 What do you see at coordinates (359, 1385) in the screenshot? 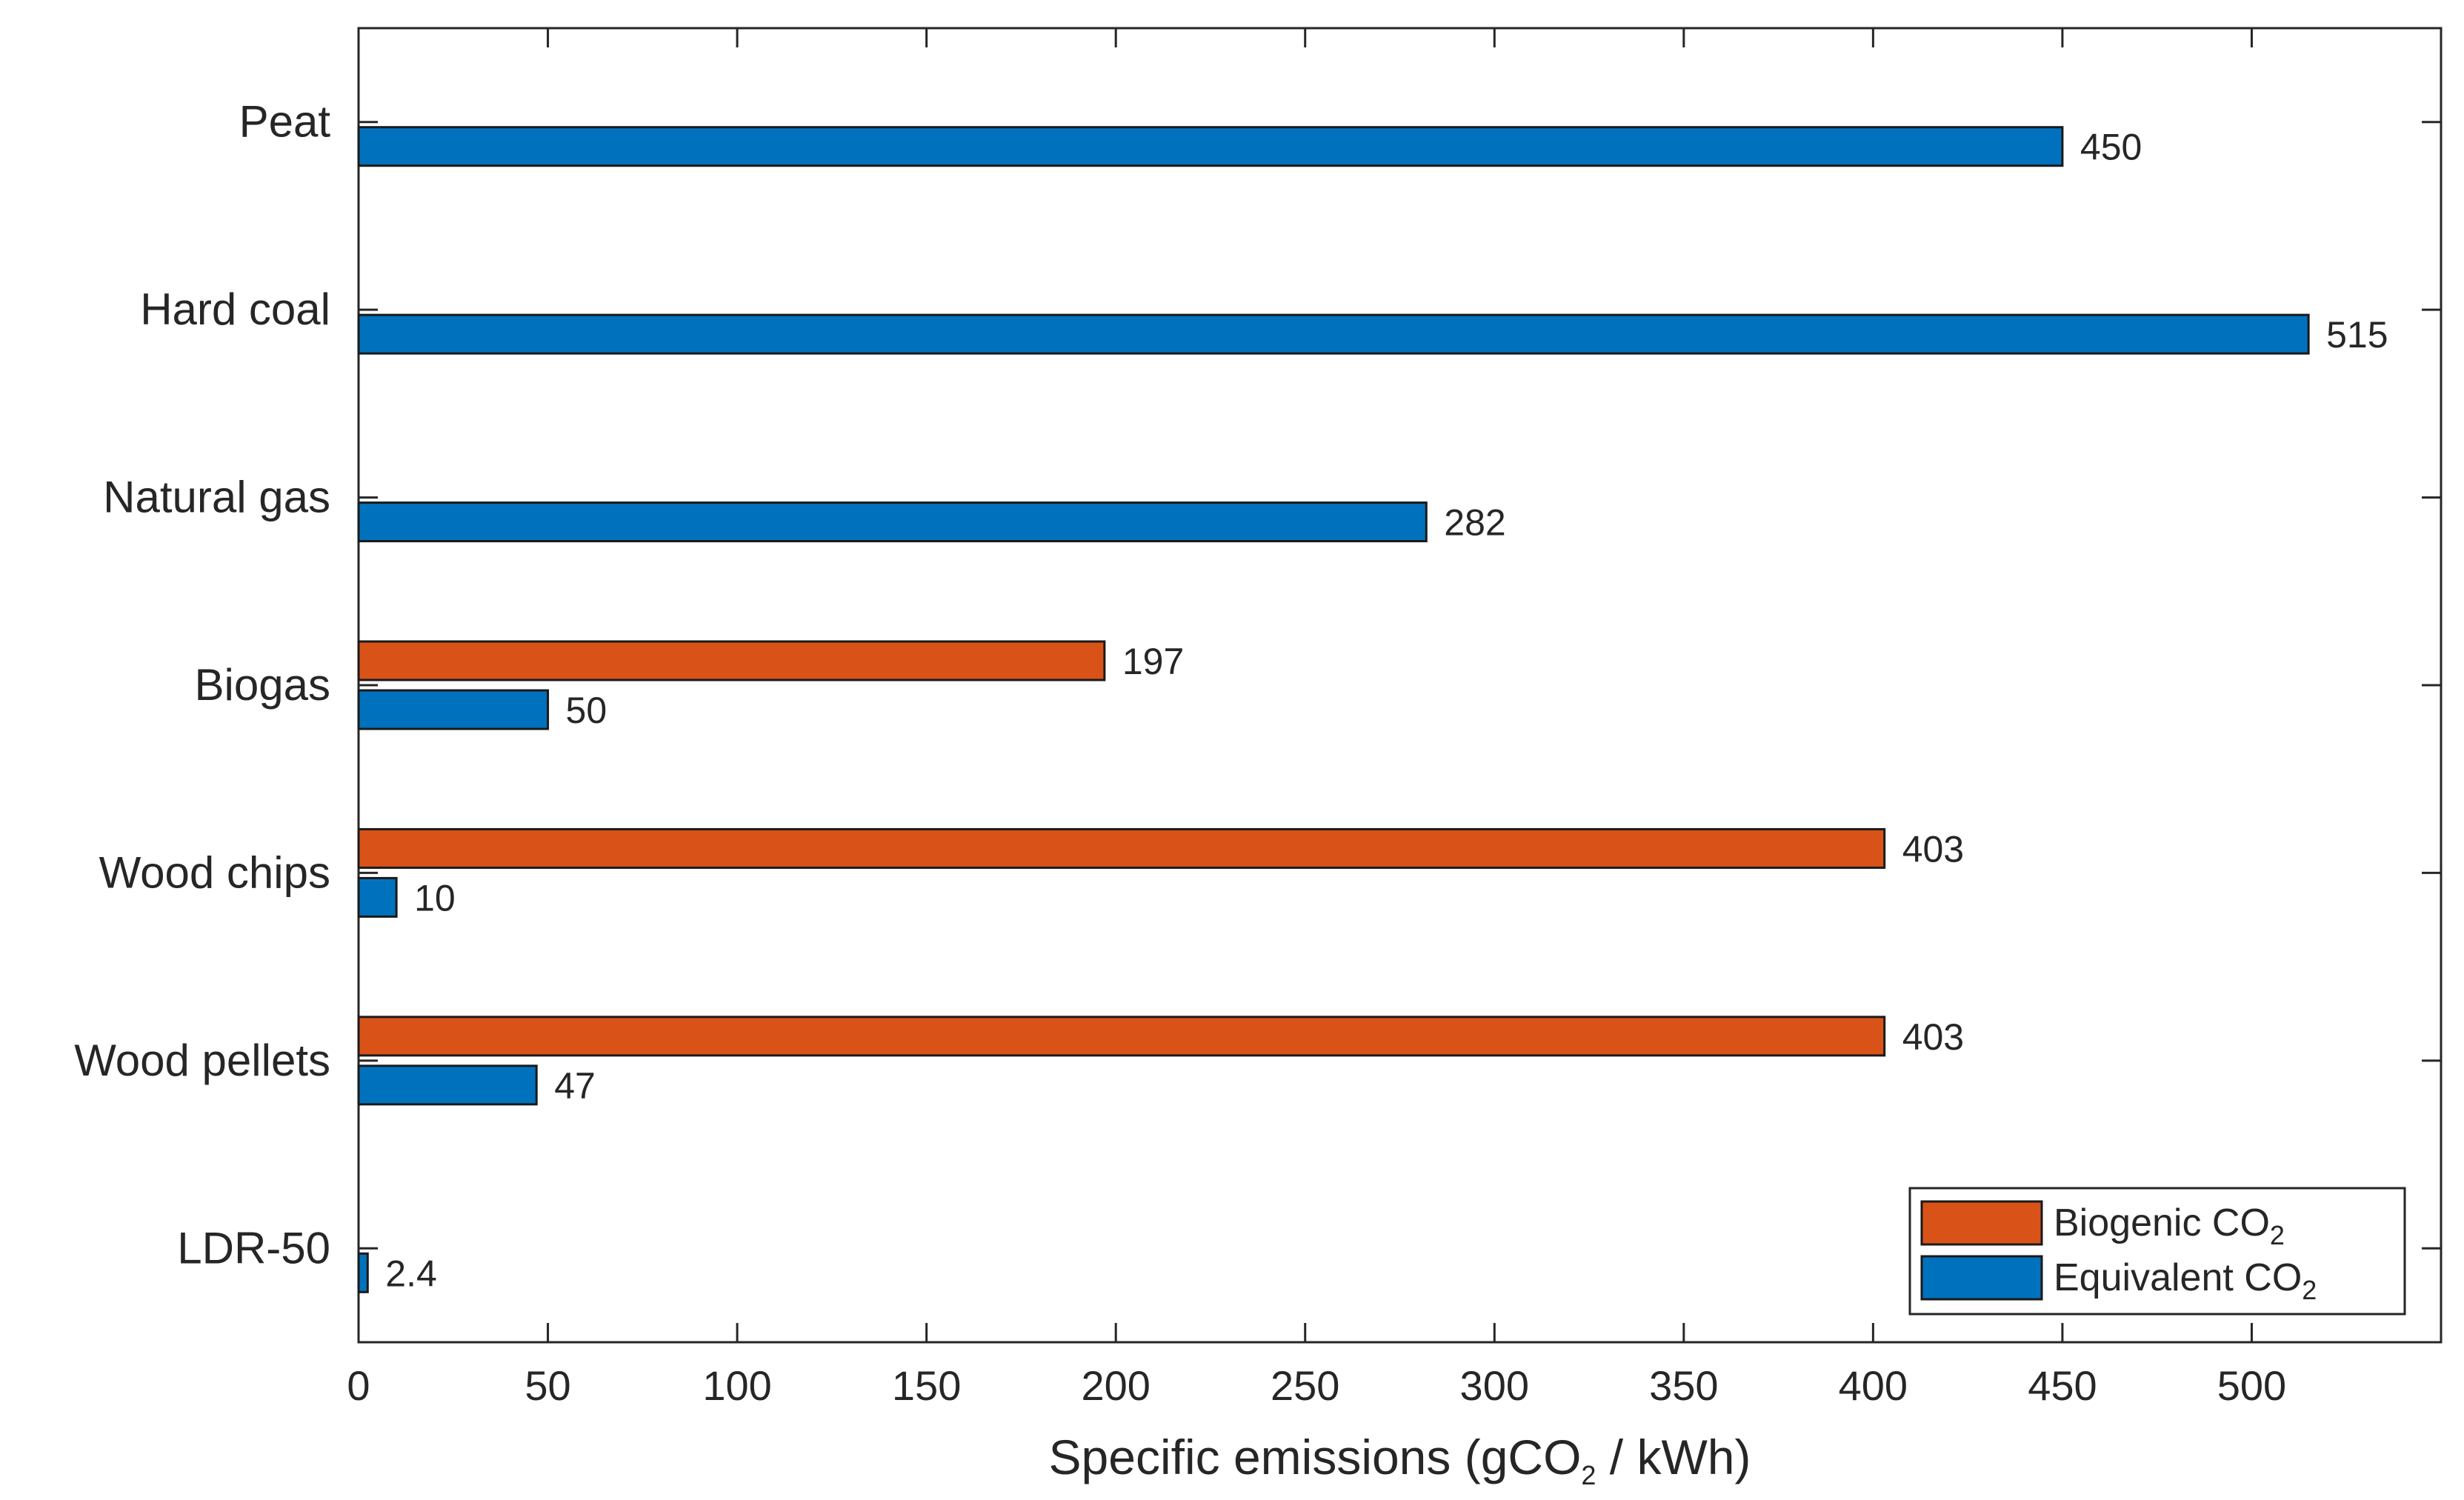
I see `x-tick-label: 0` at bounding box center [359, 1385].